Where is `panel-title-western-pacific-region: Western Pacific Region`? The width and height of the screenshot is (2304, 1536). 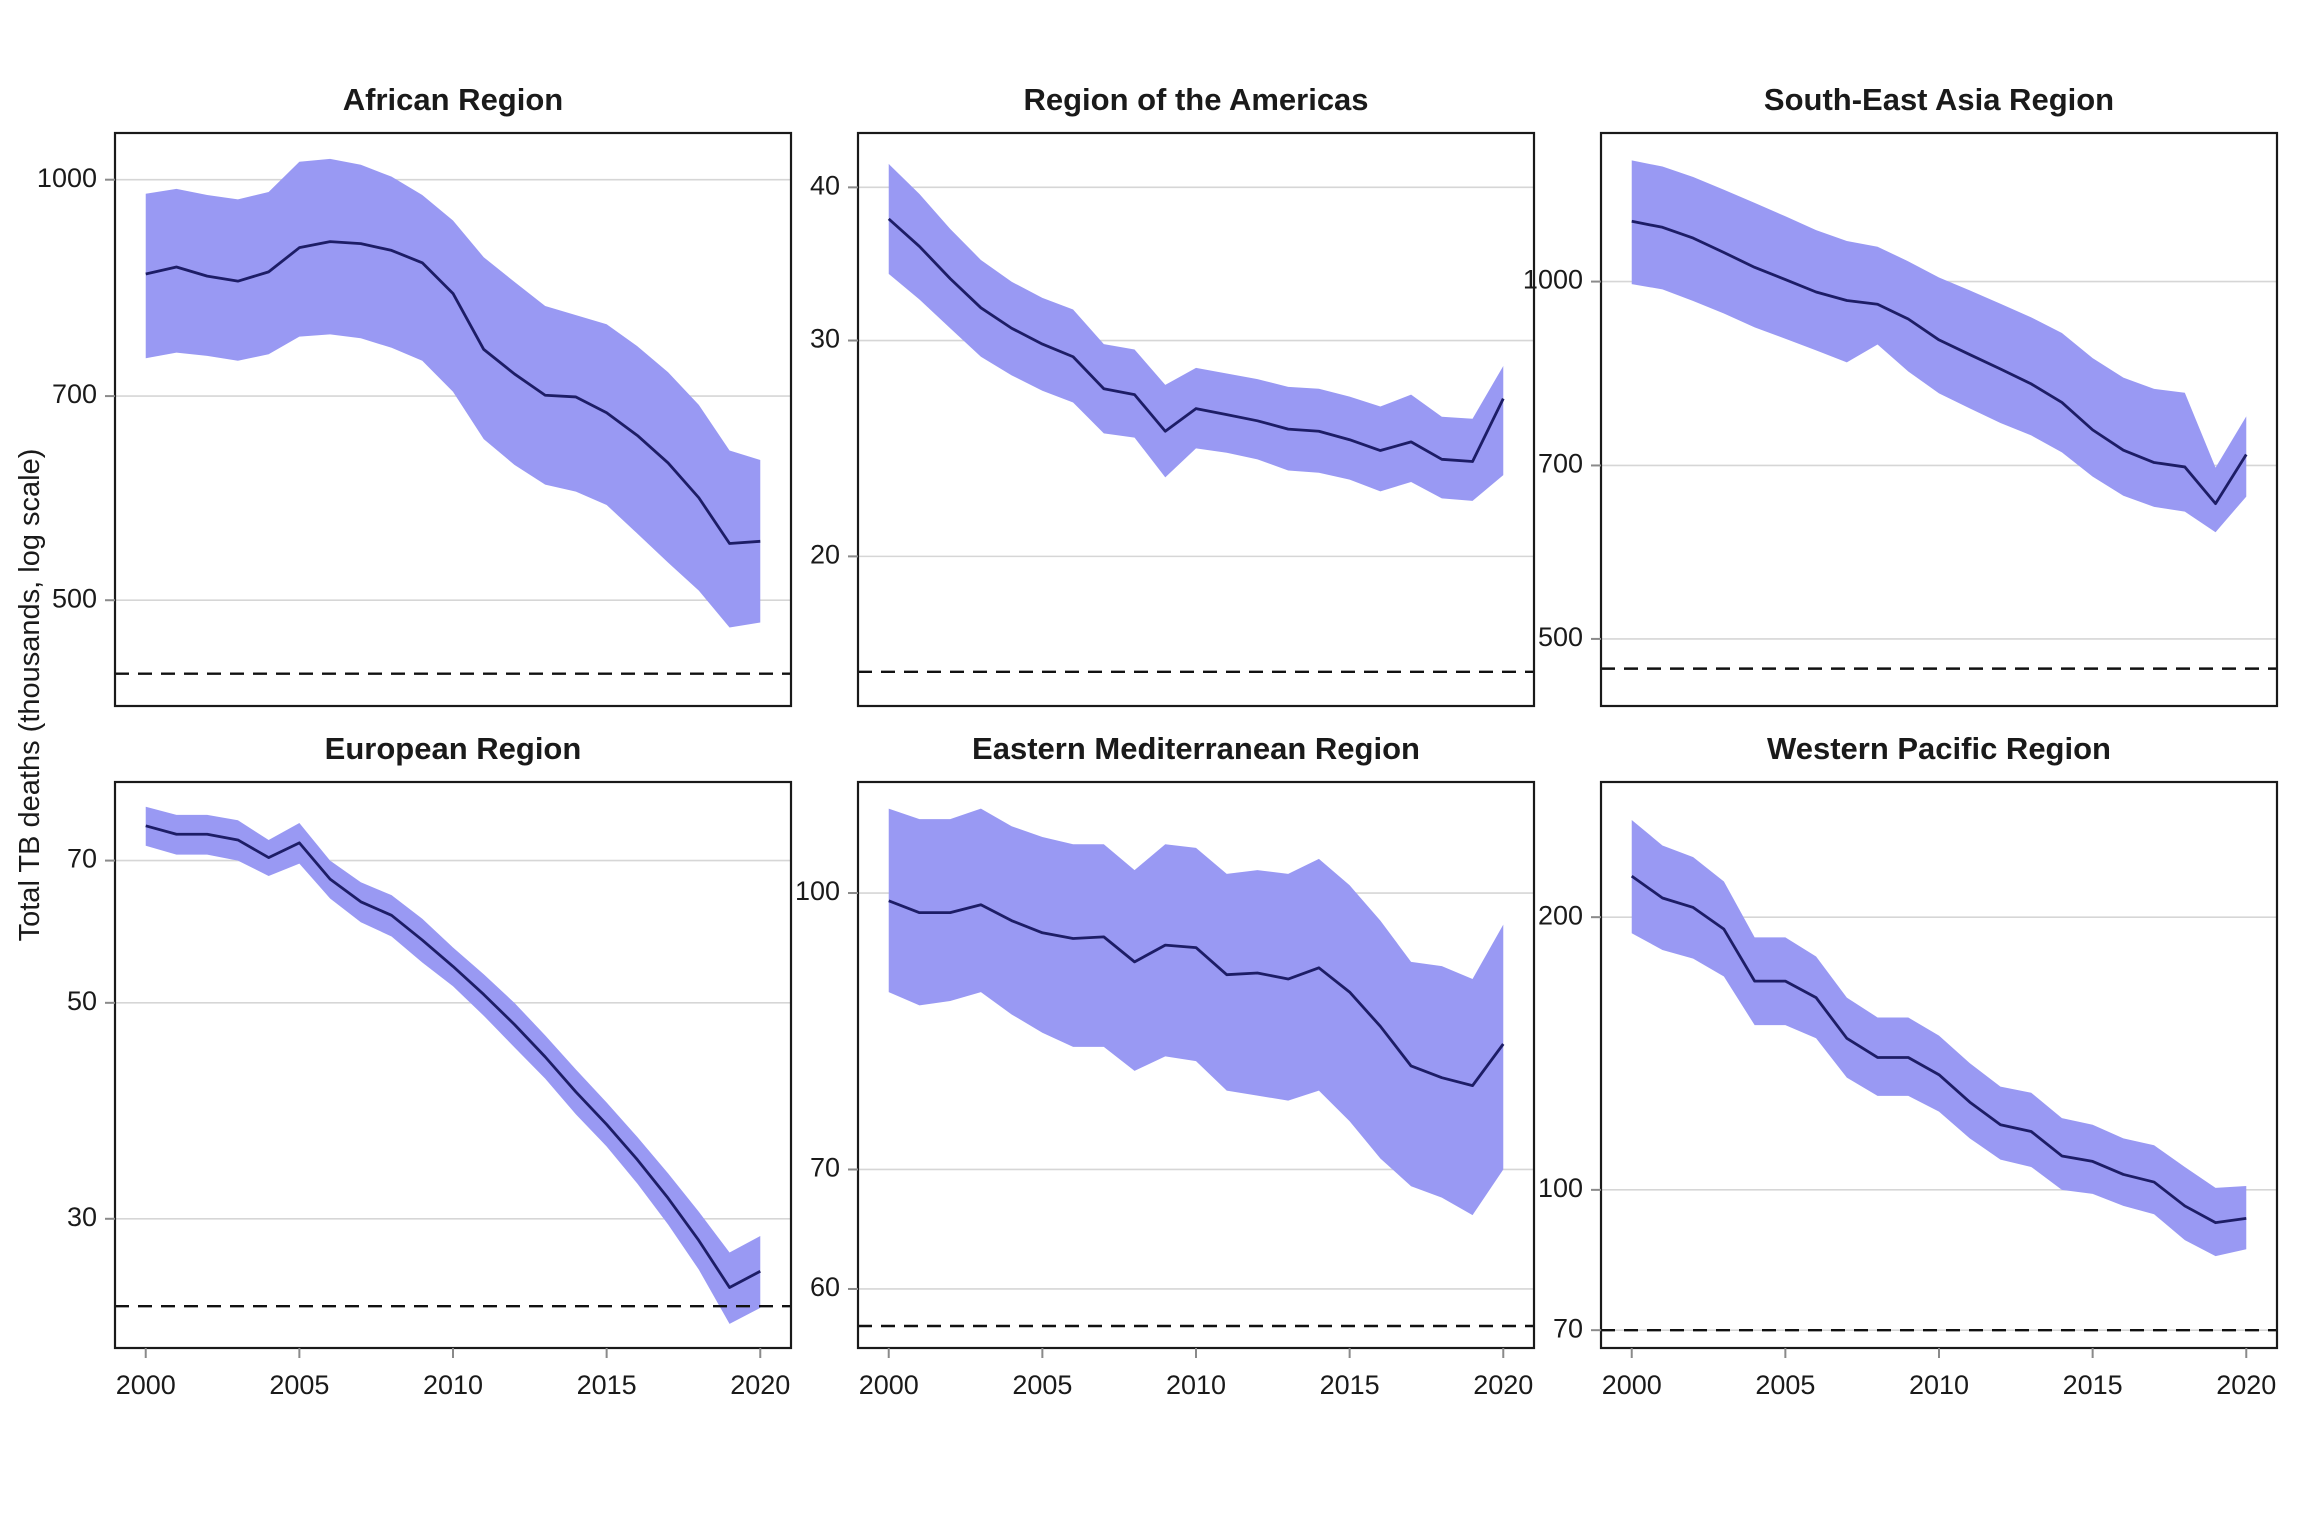
panel-title-western-pacific-region: Western Pacific Region is located at coordinates (1939, 748).